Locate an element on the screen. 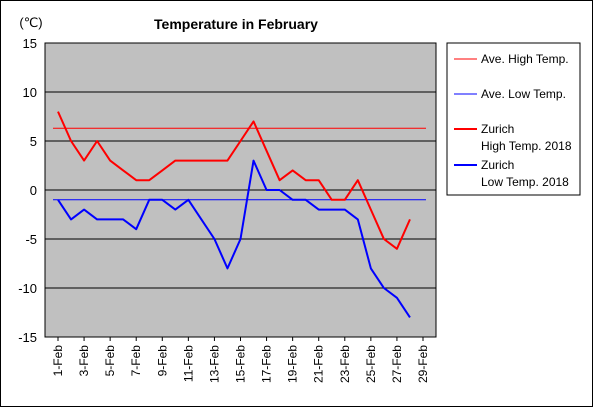  x-tick-label: 27-Feb is located at coordinates (397, 364).